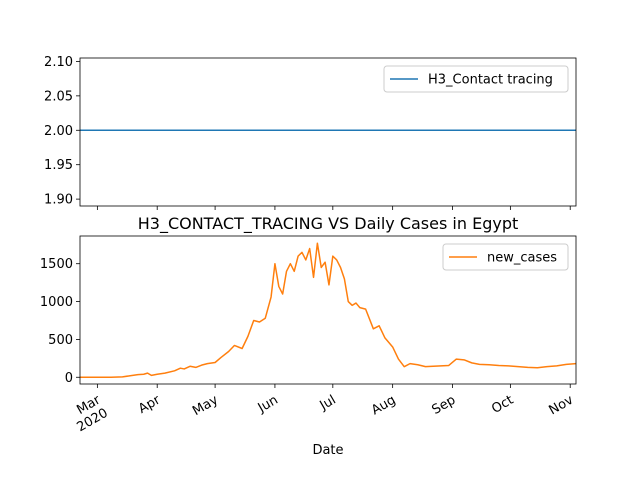  What do you see at coordinates (58, 165) in the screenshot?
I see `y-tick-label: 1.95` at bounding box center [58, 165].